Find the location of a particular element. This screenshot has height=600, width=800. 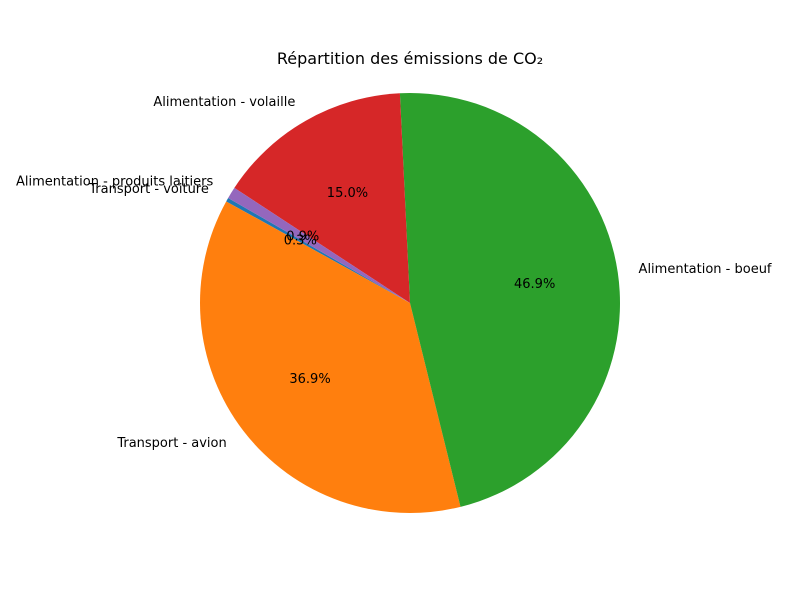

chart-title: Répartition des émissions de CO₂ is located at coordinates (410, 58).